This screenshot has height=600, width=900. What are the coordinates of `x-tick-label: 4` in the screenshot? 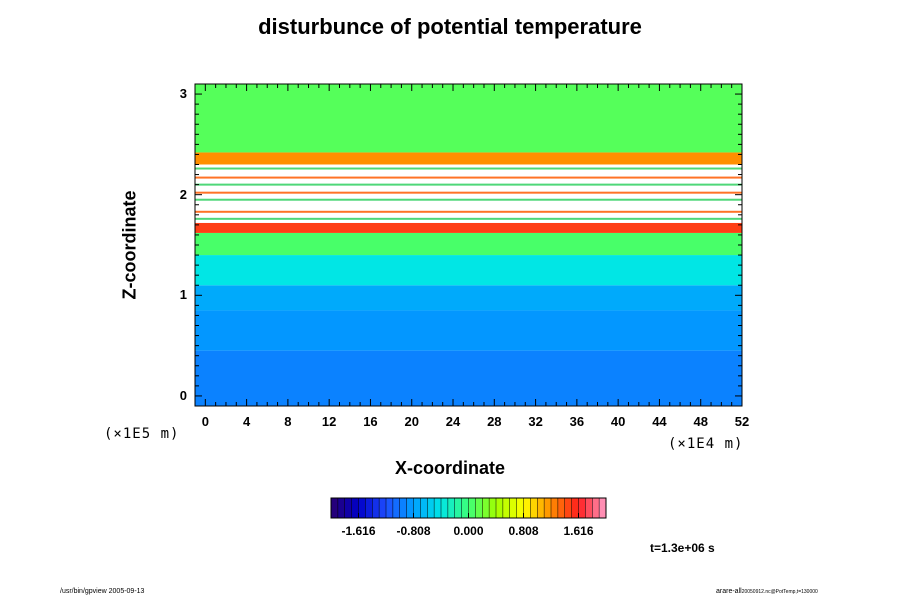 It's located at (246, 421).